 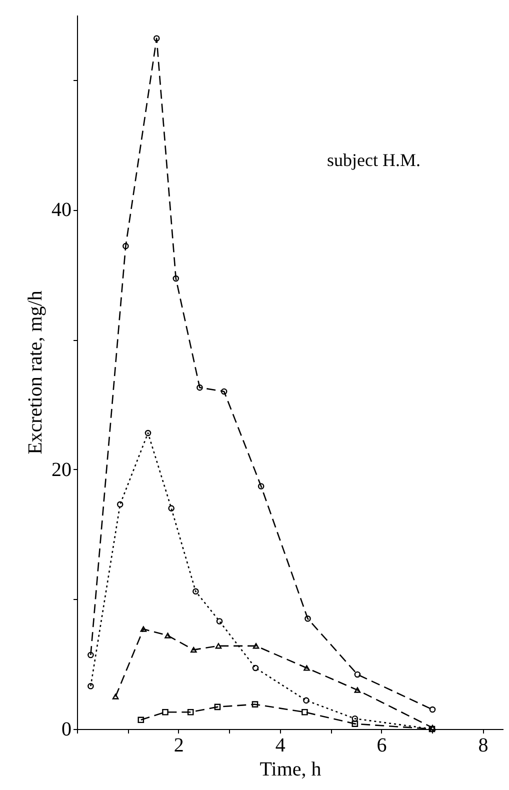 What do you see at coordinates (373, 160) in the screenshot?
I see `annotation: subject H.M.` at bounding box center [373, 160].